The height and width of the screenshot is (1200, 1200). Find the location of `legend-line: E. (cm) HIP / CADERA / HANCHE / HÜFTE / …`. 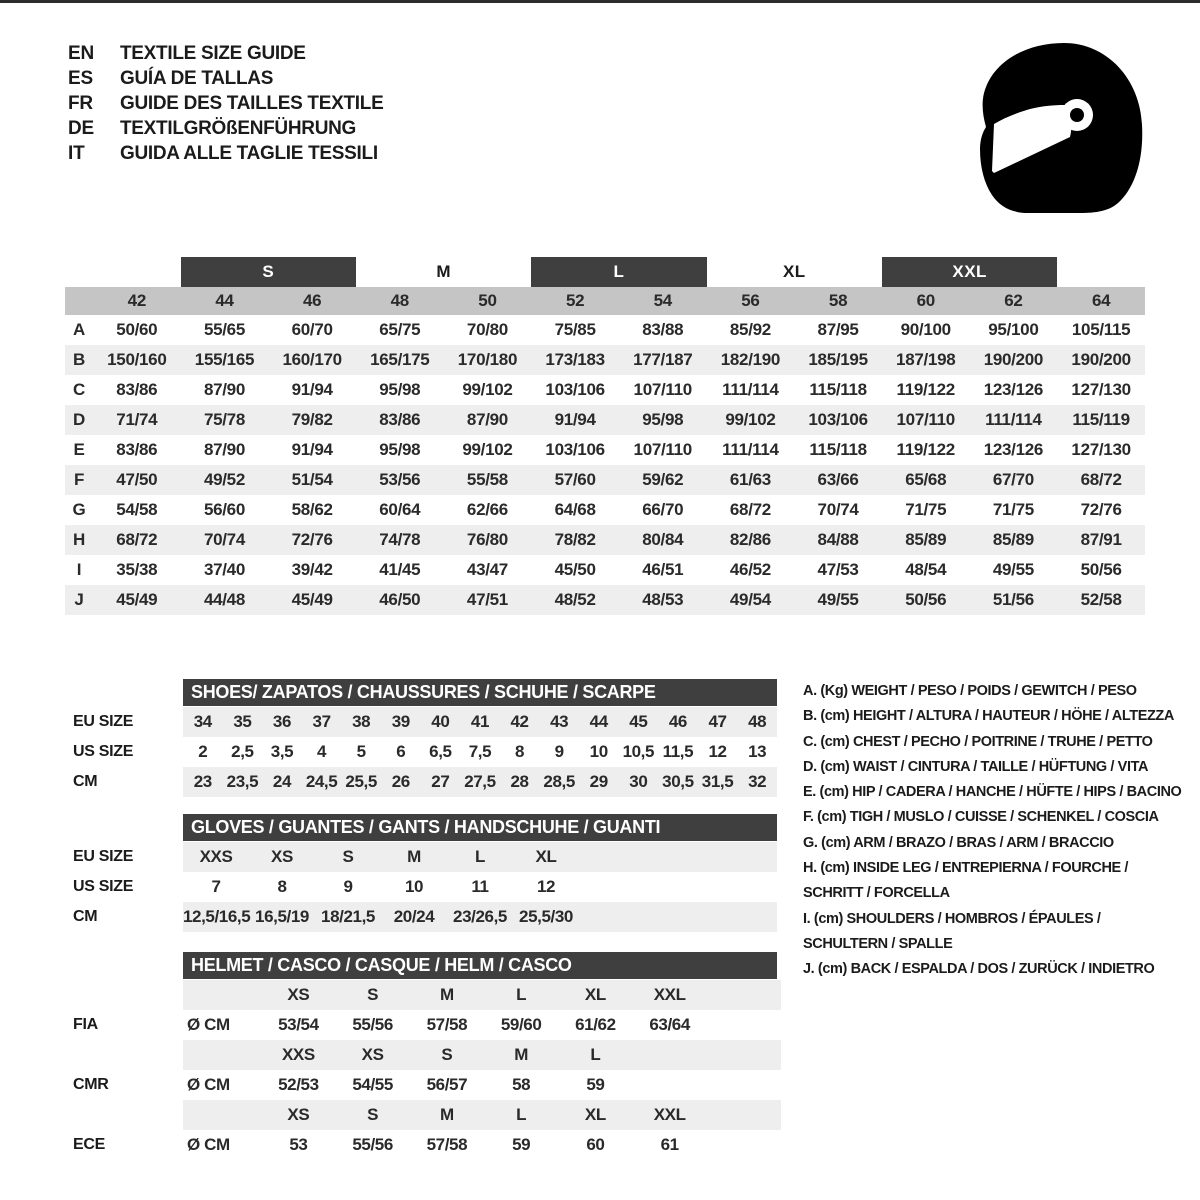

legend-line: E. (cm) HIP / CADERA / HANCHE / HÜFTE / … is located at coordinates (992, 792).